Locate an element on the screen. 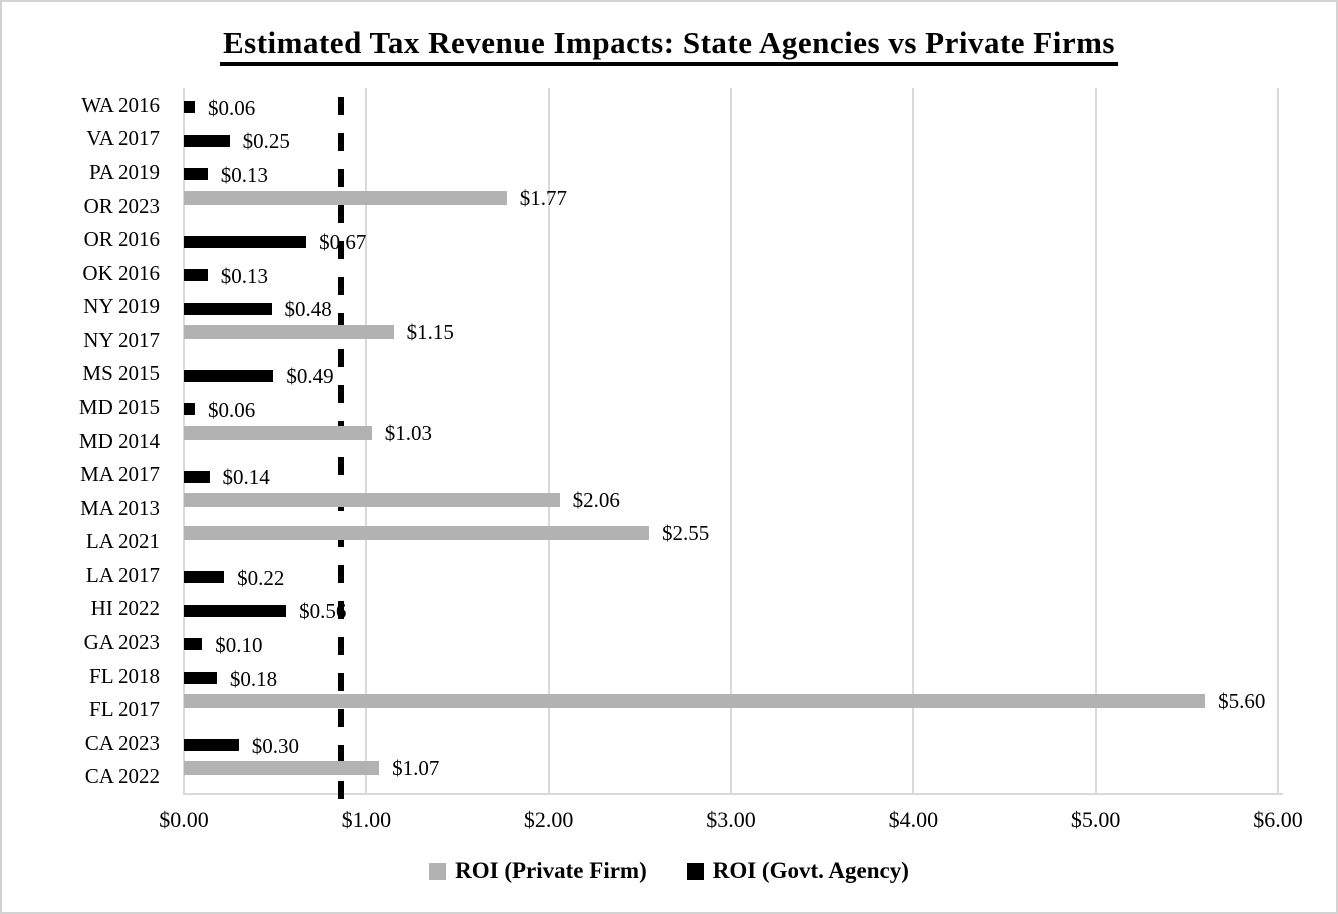 This screenshot has width=1338, height=914. category-label: LA 2017 is located at coordinates (122, 574).